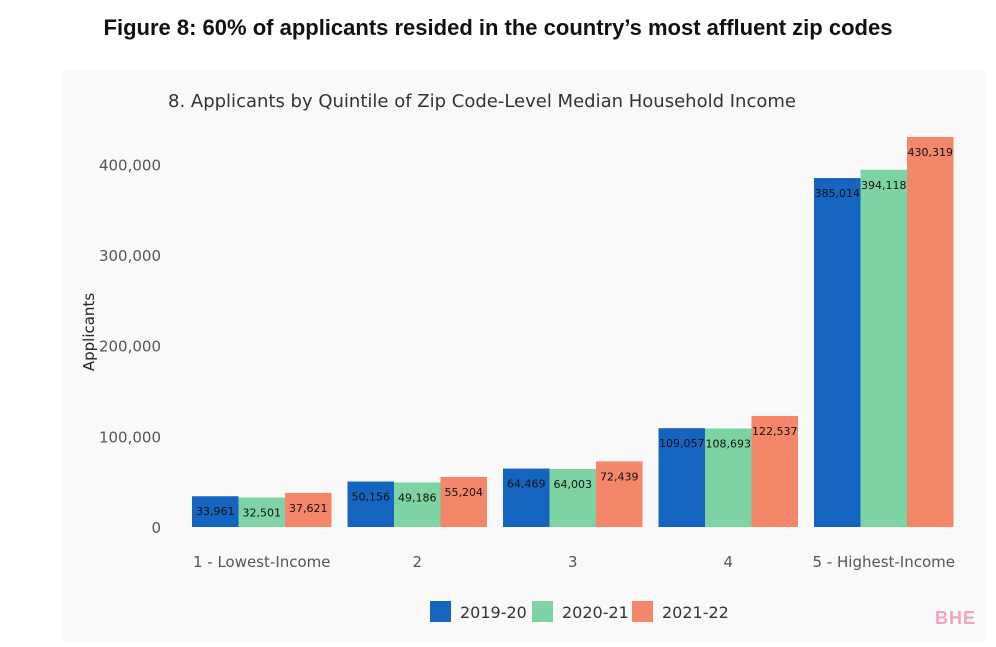  I want to click on x-tick-label: 5 - Highest-Income, so click(884, 562).